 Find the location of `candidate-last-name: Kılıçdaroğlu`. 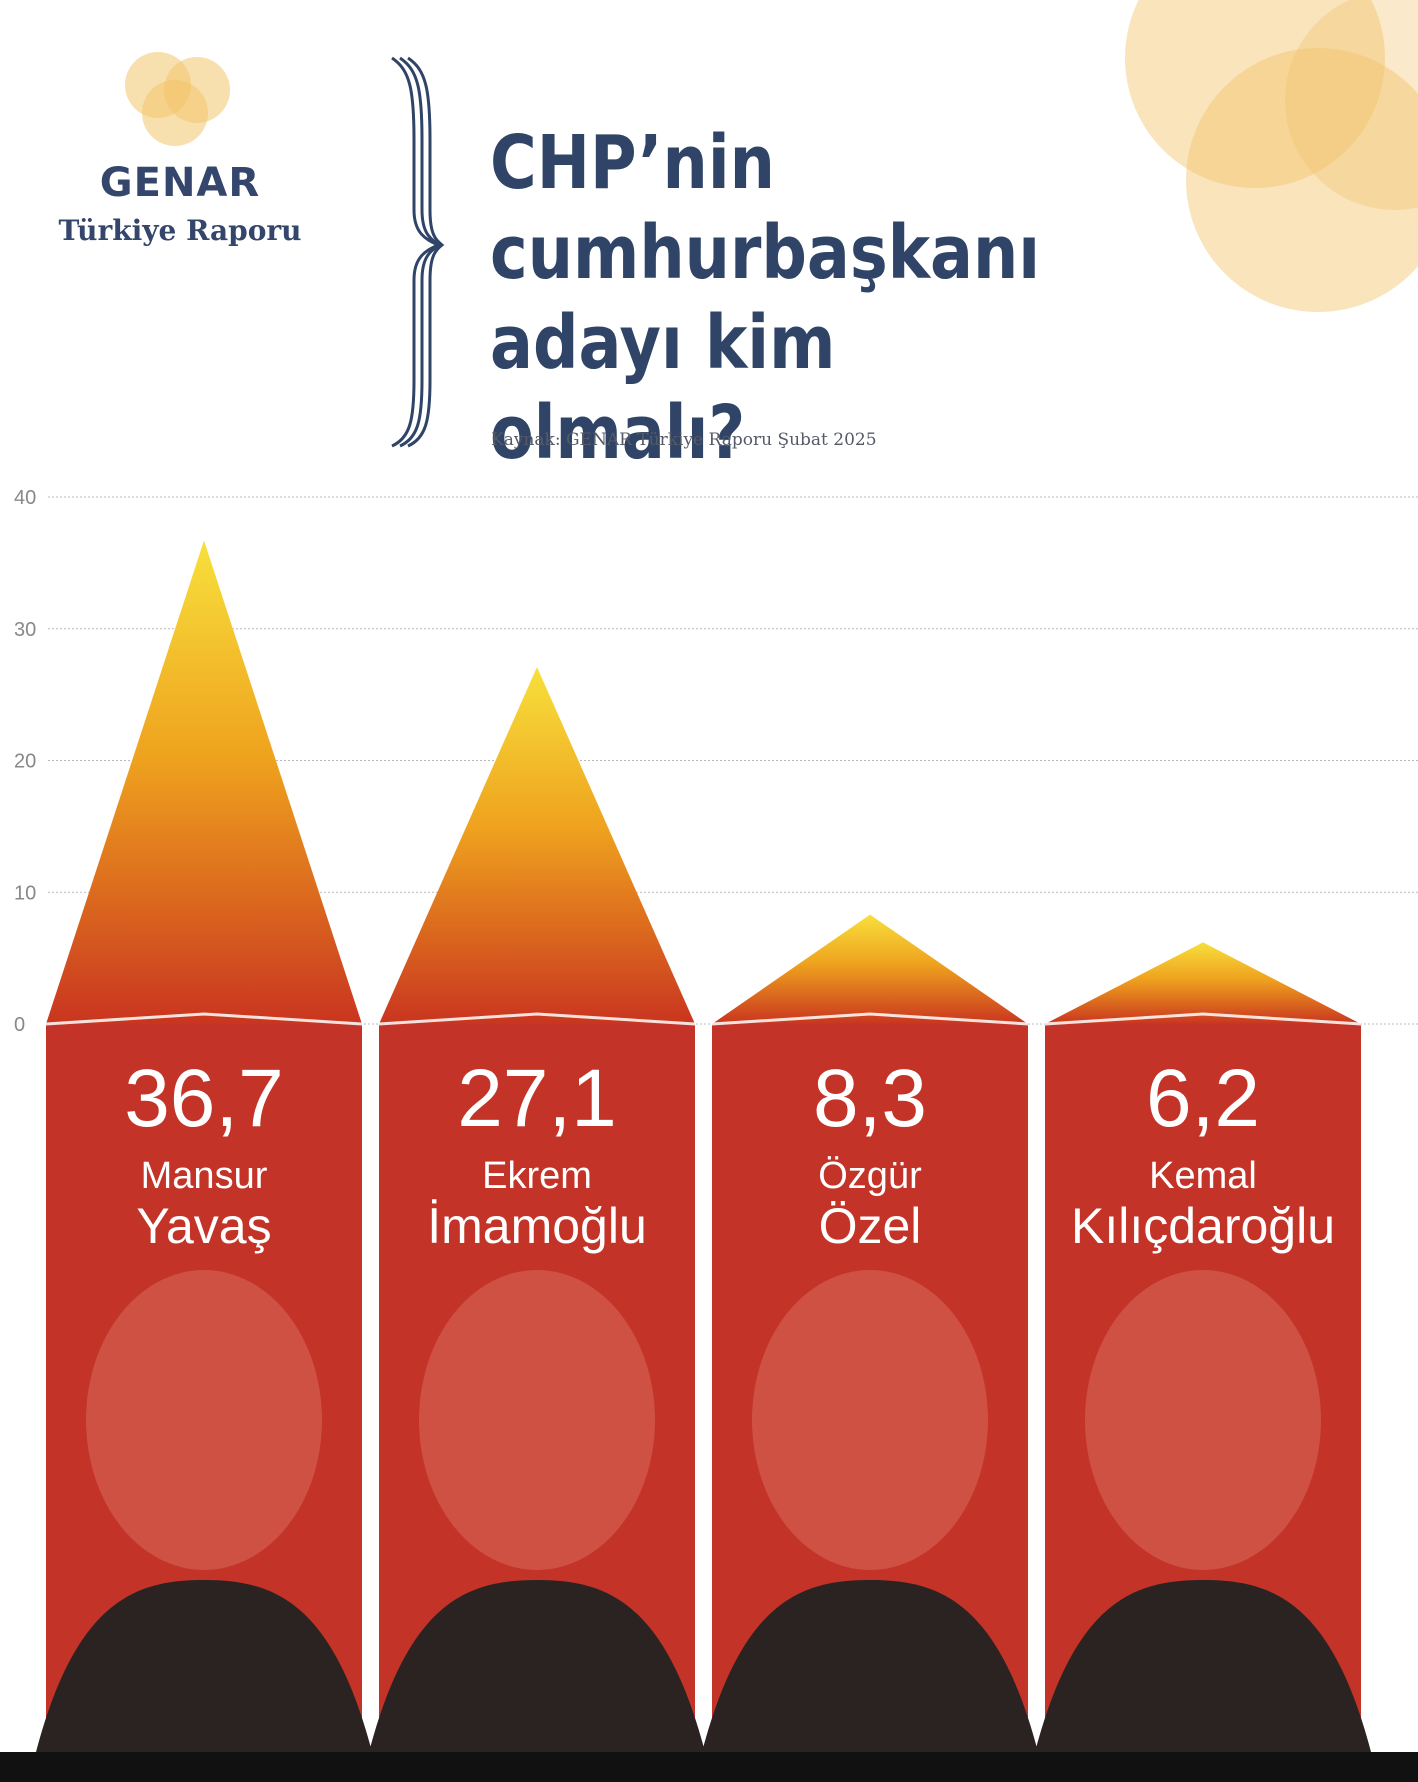

candidate-last-name: Kılıçdaroğlu is located at coordinates (1203, 1226).